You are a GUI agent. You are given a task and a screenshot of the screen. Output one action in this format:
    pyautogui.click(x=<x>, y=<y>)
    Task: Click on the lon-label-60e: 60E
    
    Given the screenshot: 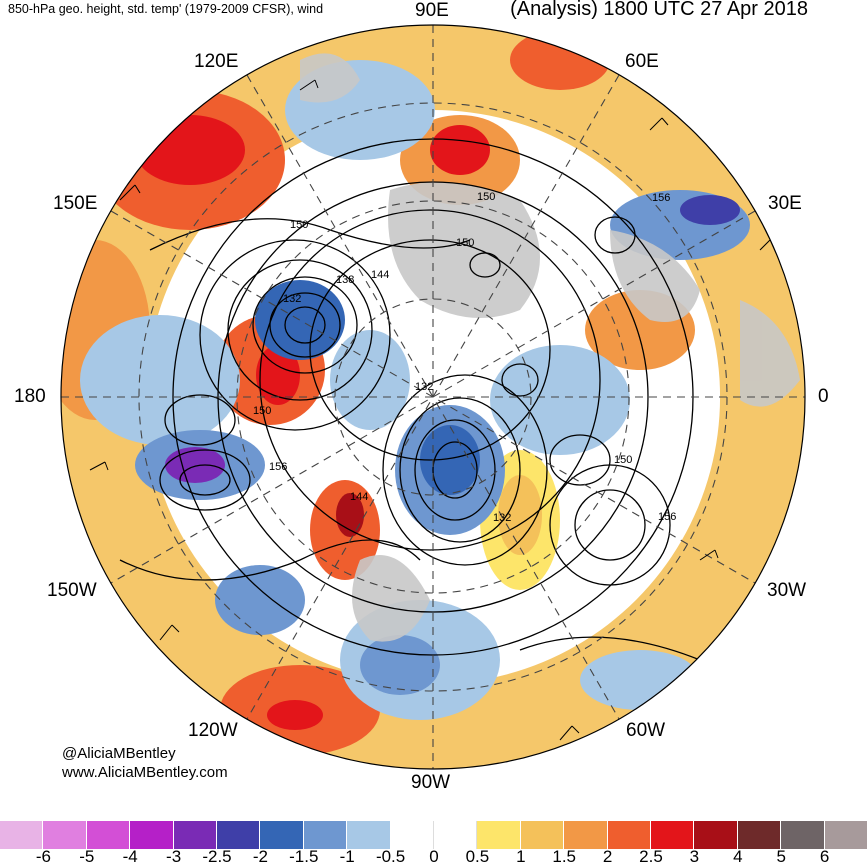 What is the action you would take?
    pyautogui.click(x=642, y=61)
    